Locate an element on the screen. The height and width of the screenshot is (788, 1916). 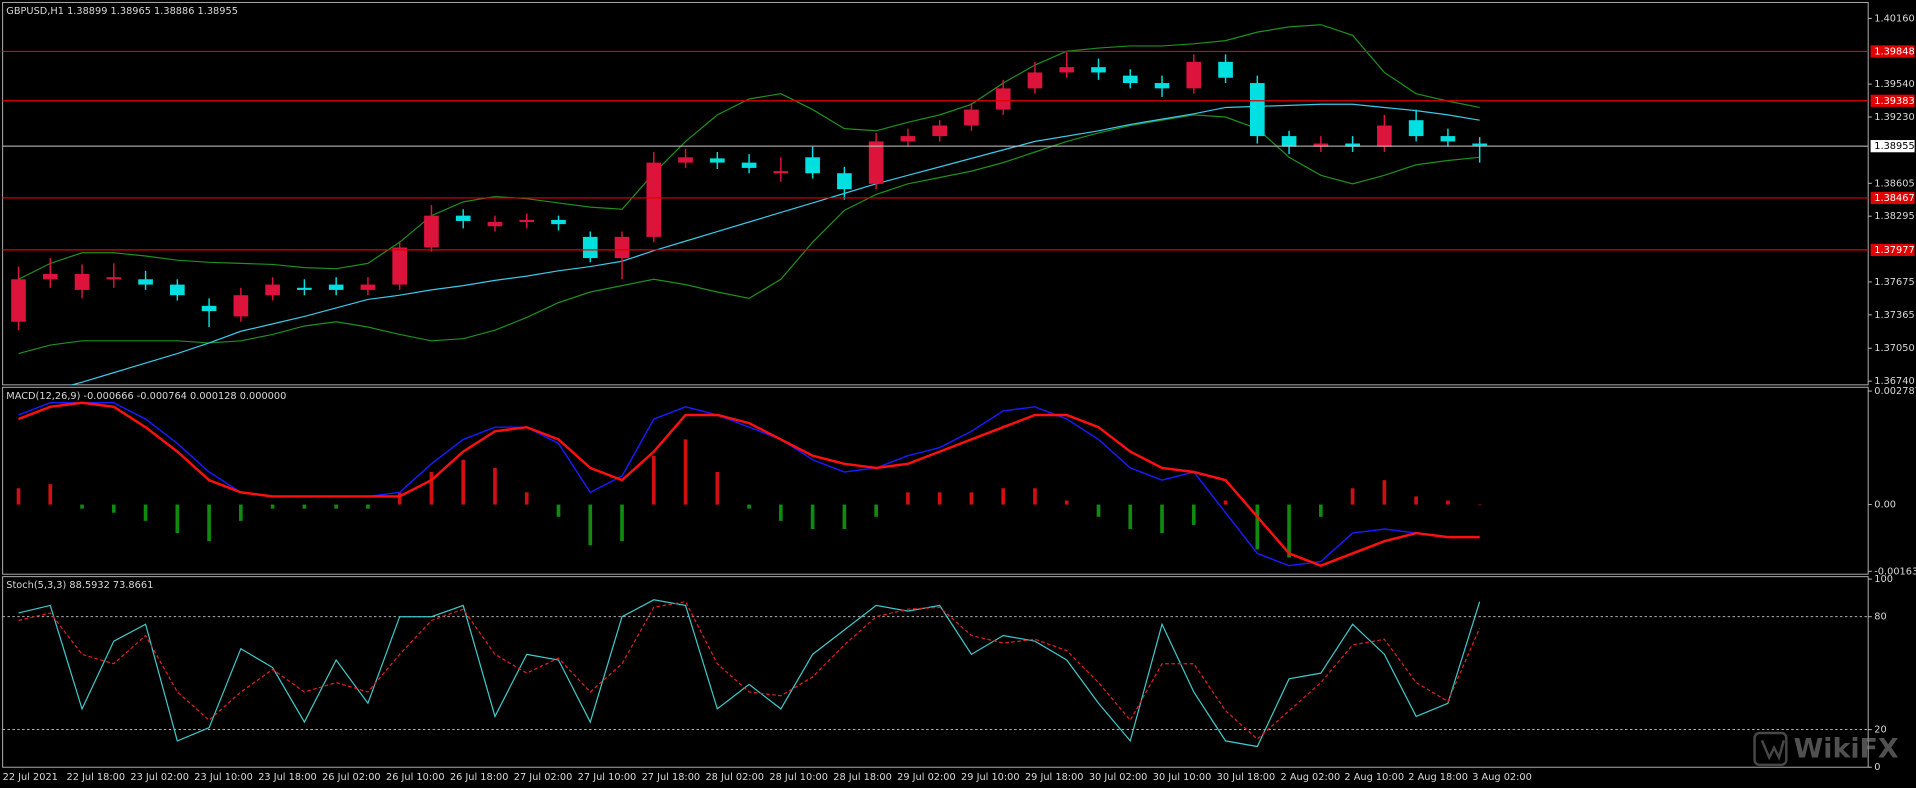
x-tick-label: 30 Jul 18:00 is located at coordinates (1246, 777).